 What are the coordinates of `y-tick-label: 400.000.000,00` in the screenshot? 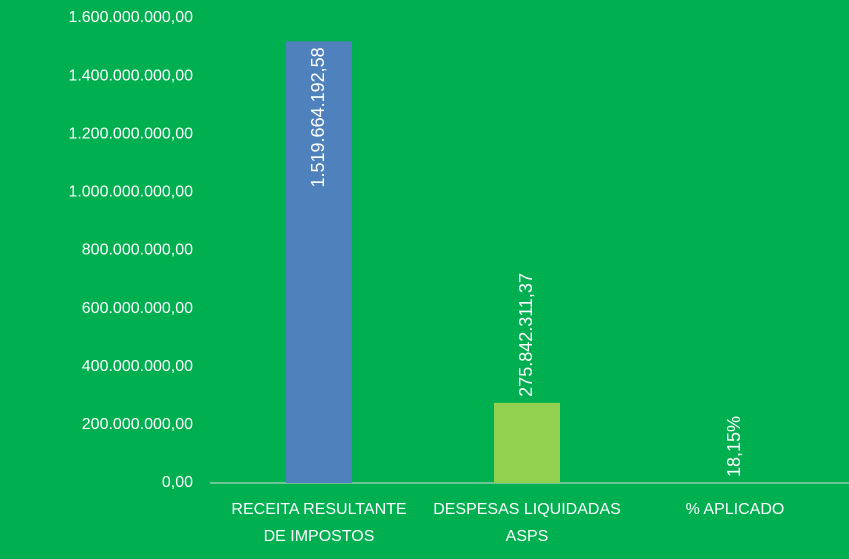 It's located at (137, 366).